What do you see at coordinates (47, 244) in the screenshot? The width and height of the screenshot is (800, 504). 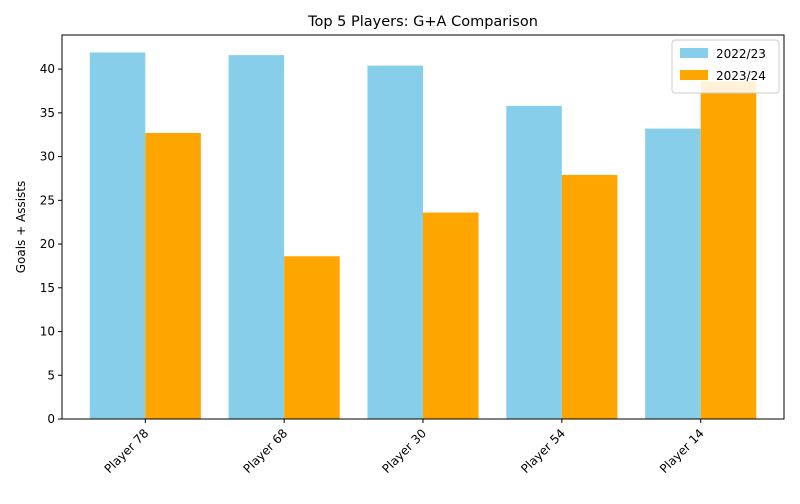 I see `y-tick-label: 20` at bounding box center [47, 244].